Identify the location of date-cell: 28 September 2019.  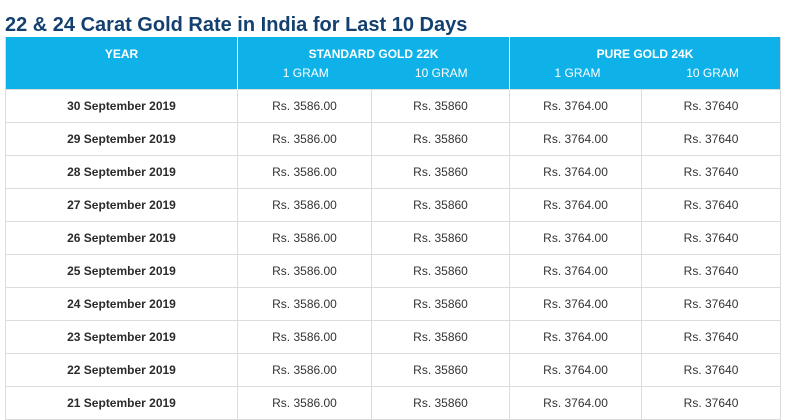
(121, 172).